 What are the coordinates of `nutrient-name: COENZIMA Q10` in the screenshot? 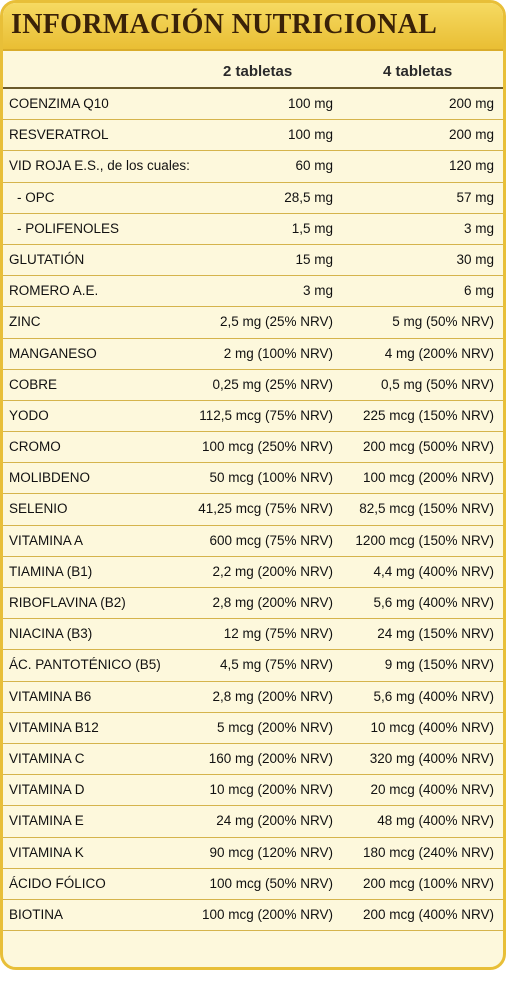 It's located at (59, 103).